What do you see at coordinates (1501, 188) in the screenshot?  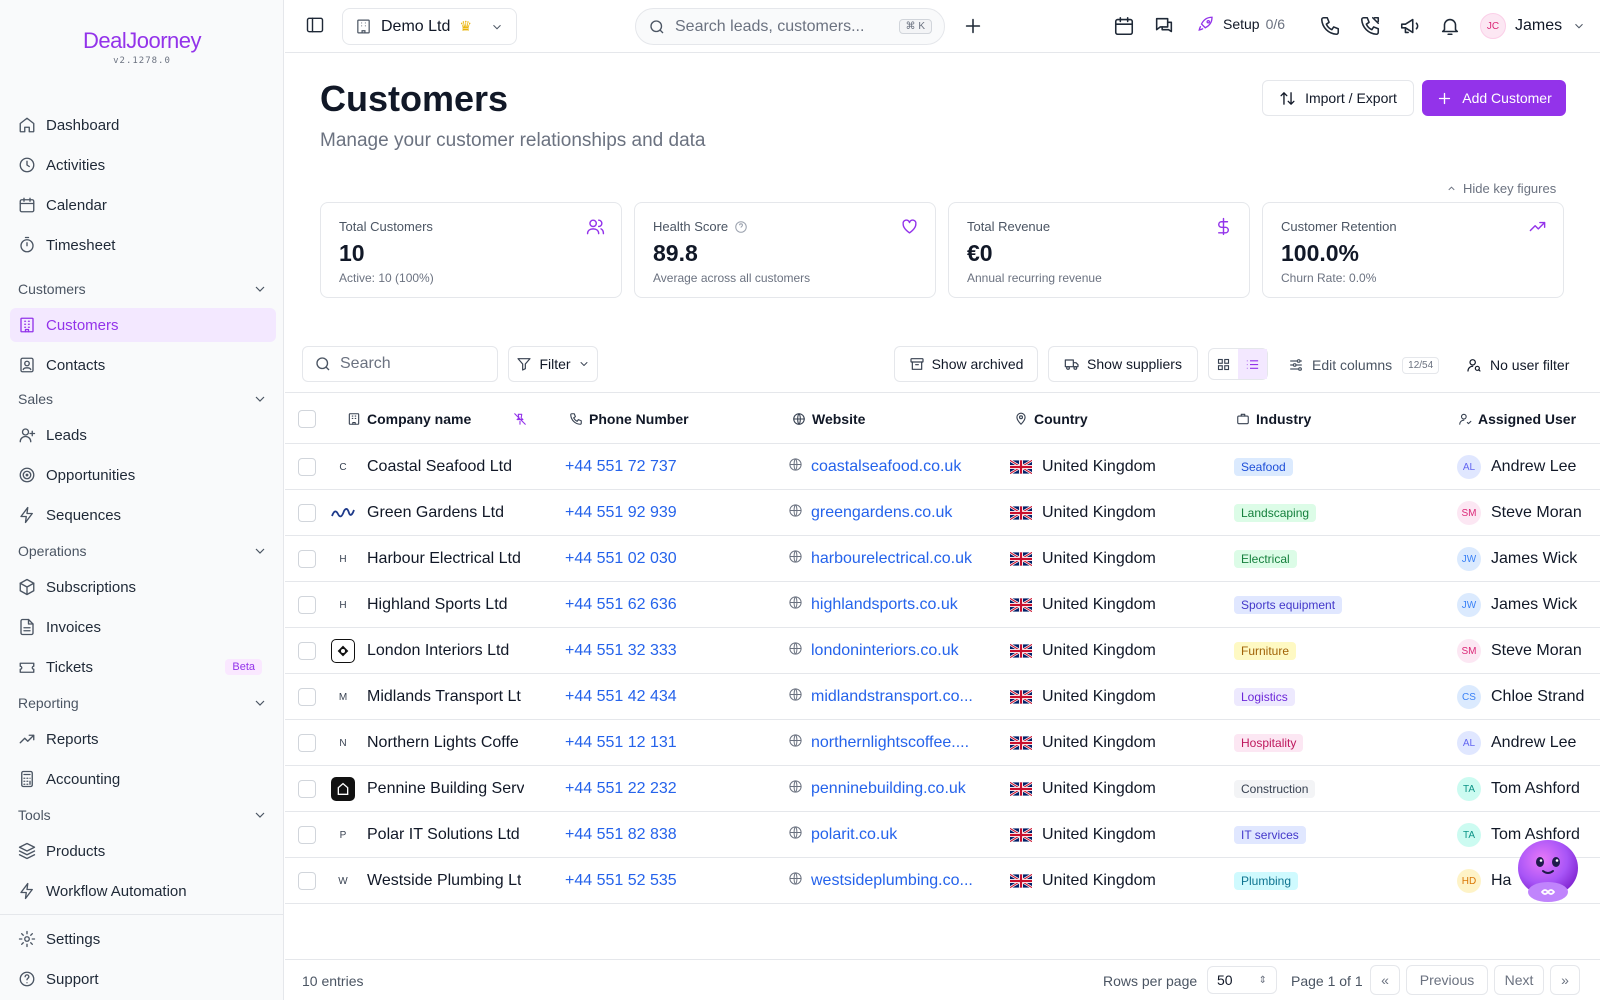 I see `hide-key-figures-button: Hide key figures` at bounding box center [1501, 188].